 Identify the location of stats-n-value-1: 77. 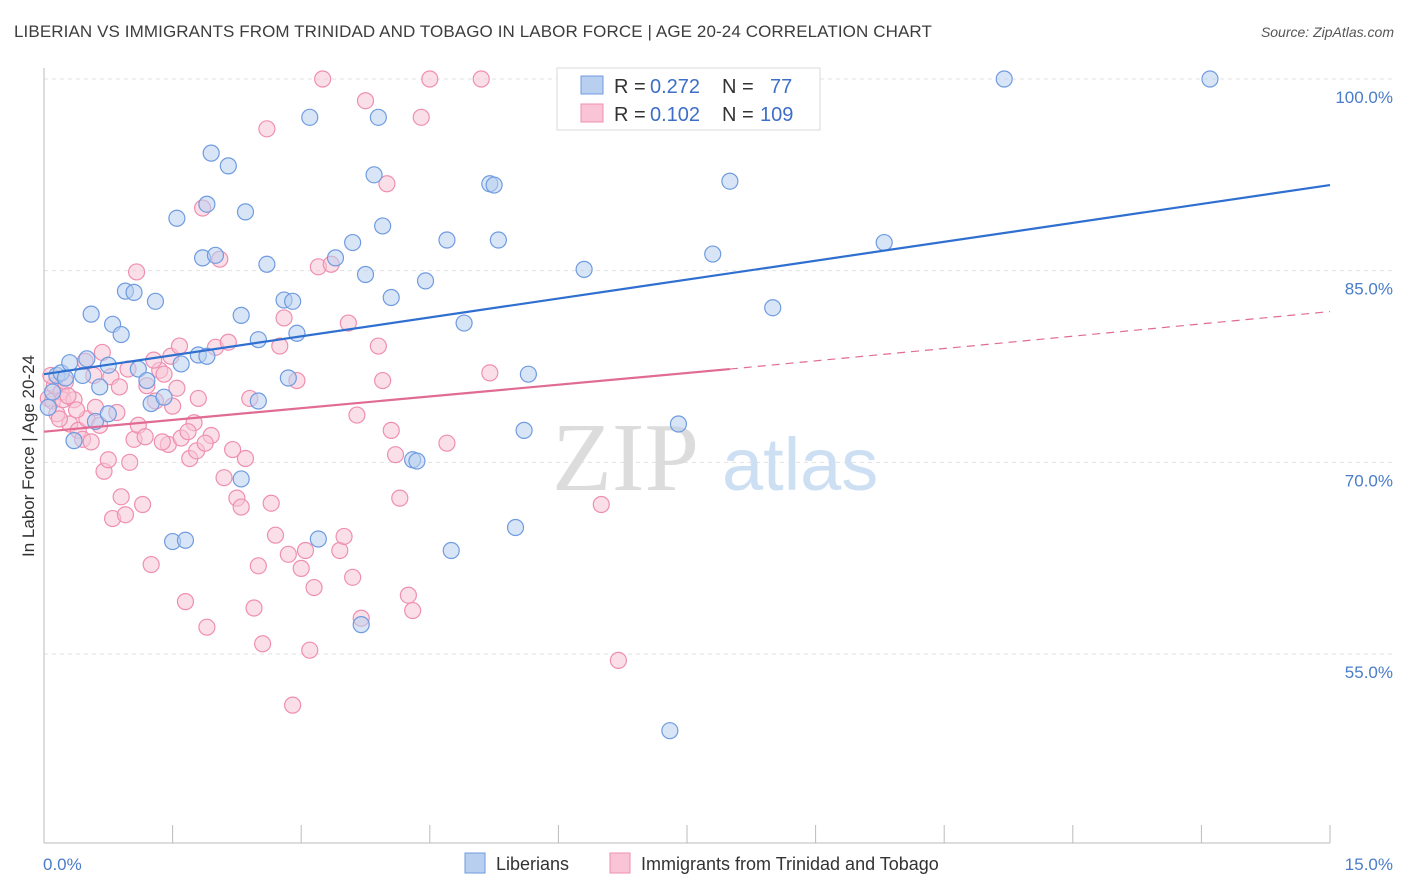
(781, 87).